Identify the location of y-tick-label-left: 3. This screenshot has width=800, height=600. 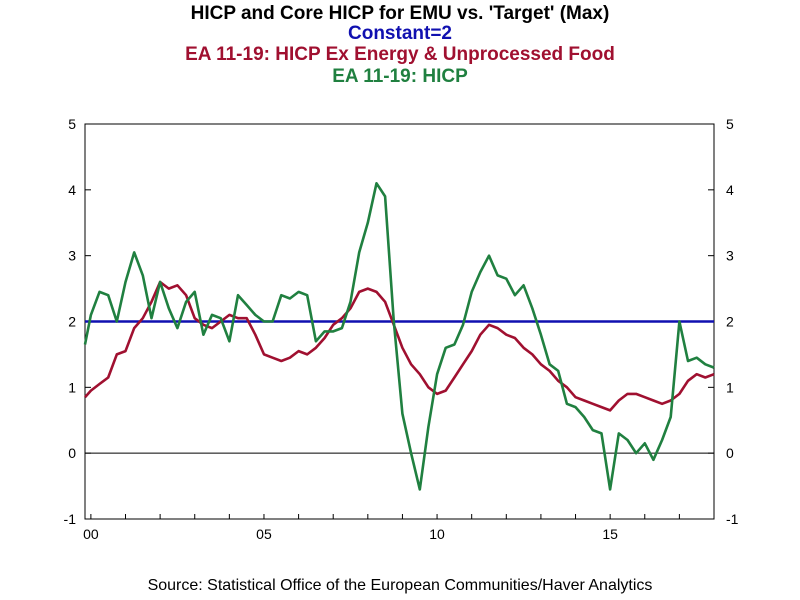
(72, 256).